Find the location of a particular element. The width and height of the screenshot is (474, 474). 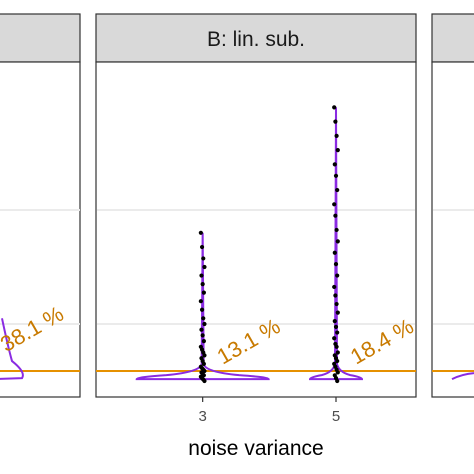

left-violin is located at coordinates (12, 349).